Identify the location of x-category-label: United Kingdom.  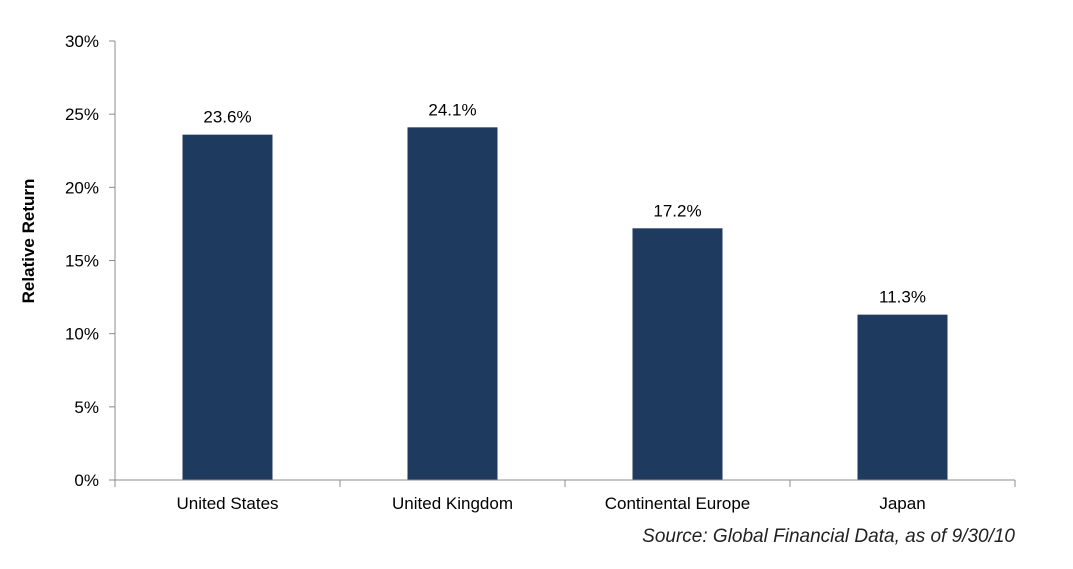
(452, 503).